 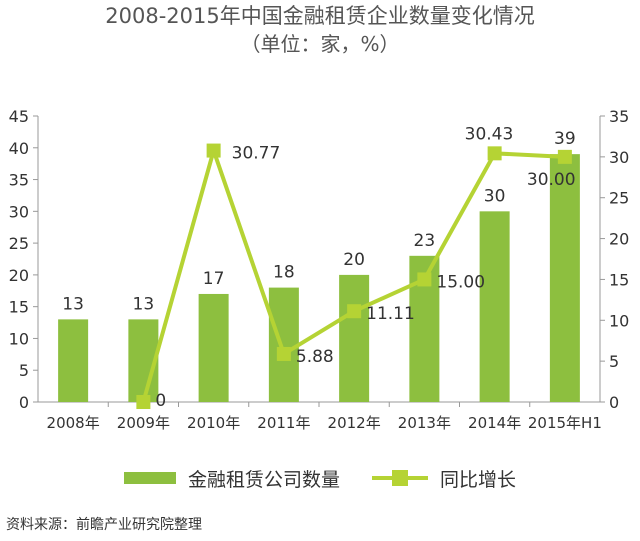 What do you see at coordinates (320, 16) in the screenshot?
I see `chart-title: 2008-2015年中国金融租赁企业数量变化情况` at bounding box center [320, 16].